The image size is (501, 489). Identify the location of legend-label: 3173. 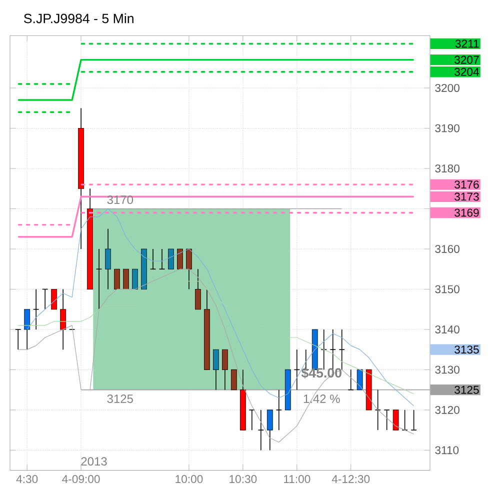
(466, 196).